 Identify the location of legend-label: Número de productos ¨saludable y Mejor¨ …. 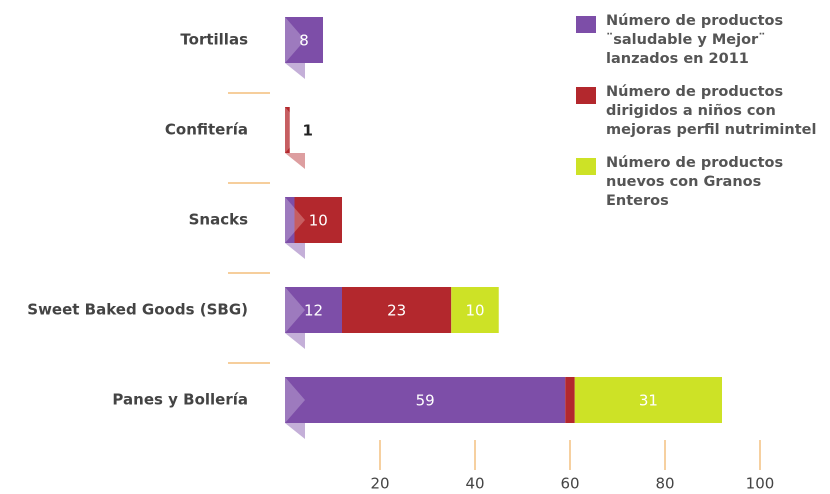
(695, 40).